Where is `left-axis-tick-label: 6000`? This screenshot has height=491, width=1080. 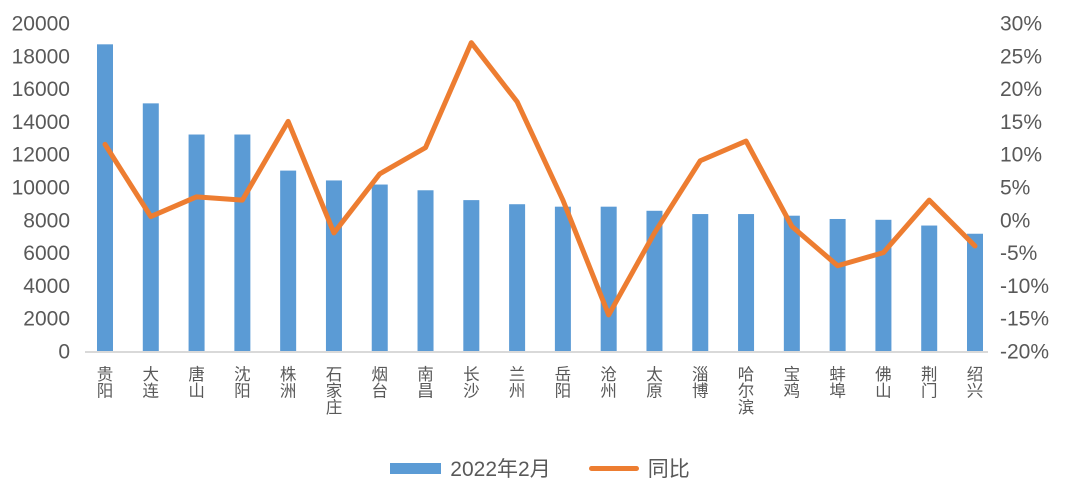
left-axis-tick-label: 6000 is located at coordinates (46, 253).